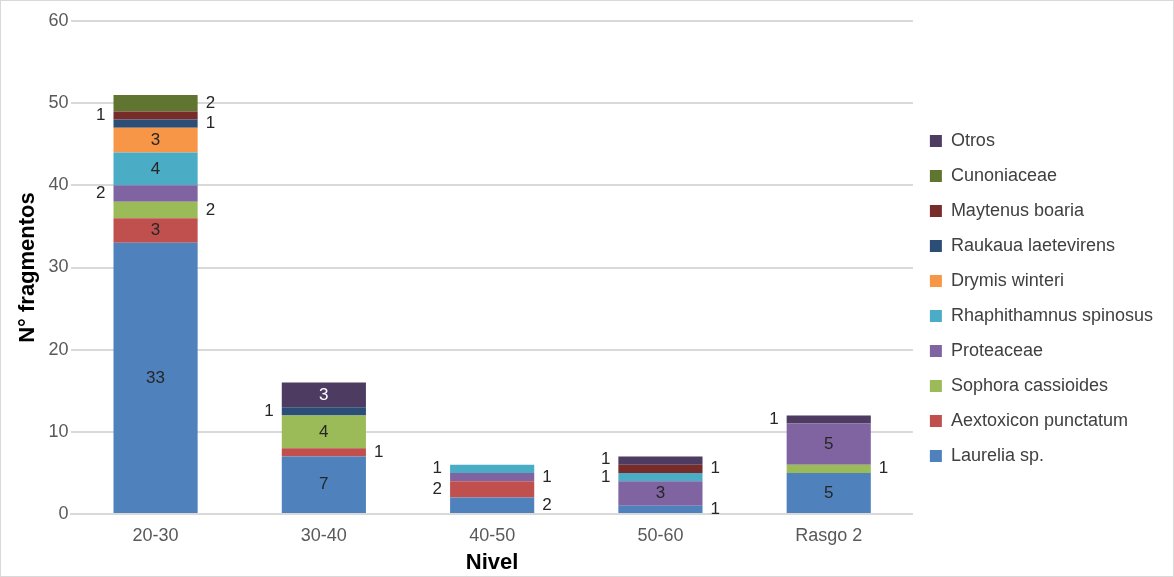 The height and width of the screenshot is (577, 1174). What do you see at coordinates (58, 102) in the screenshot?
I see `y-tick-label: 50` at bounding box center [58, 102].